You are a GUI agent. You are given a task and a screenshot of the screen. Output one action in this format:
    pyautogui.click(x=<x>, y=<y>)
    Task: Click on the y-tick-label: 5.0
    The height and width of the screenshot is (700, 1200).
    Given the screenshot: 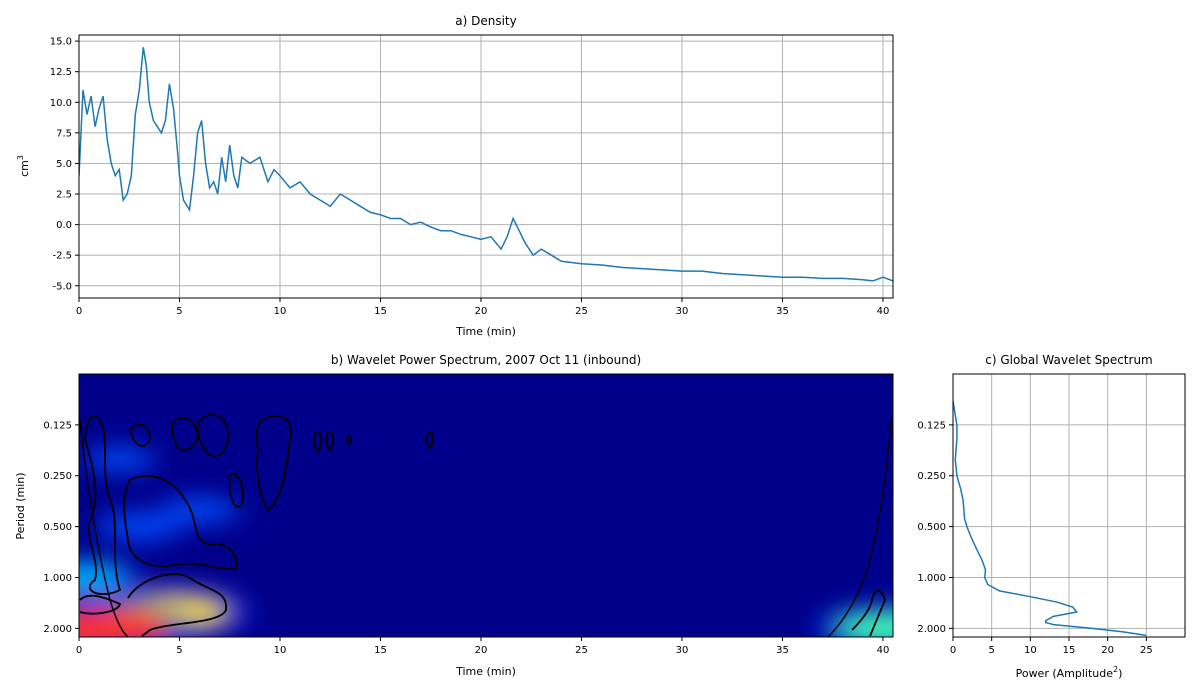 What is the action you would take?
    pyautogui.click(x=64, y=164)
    